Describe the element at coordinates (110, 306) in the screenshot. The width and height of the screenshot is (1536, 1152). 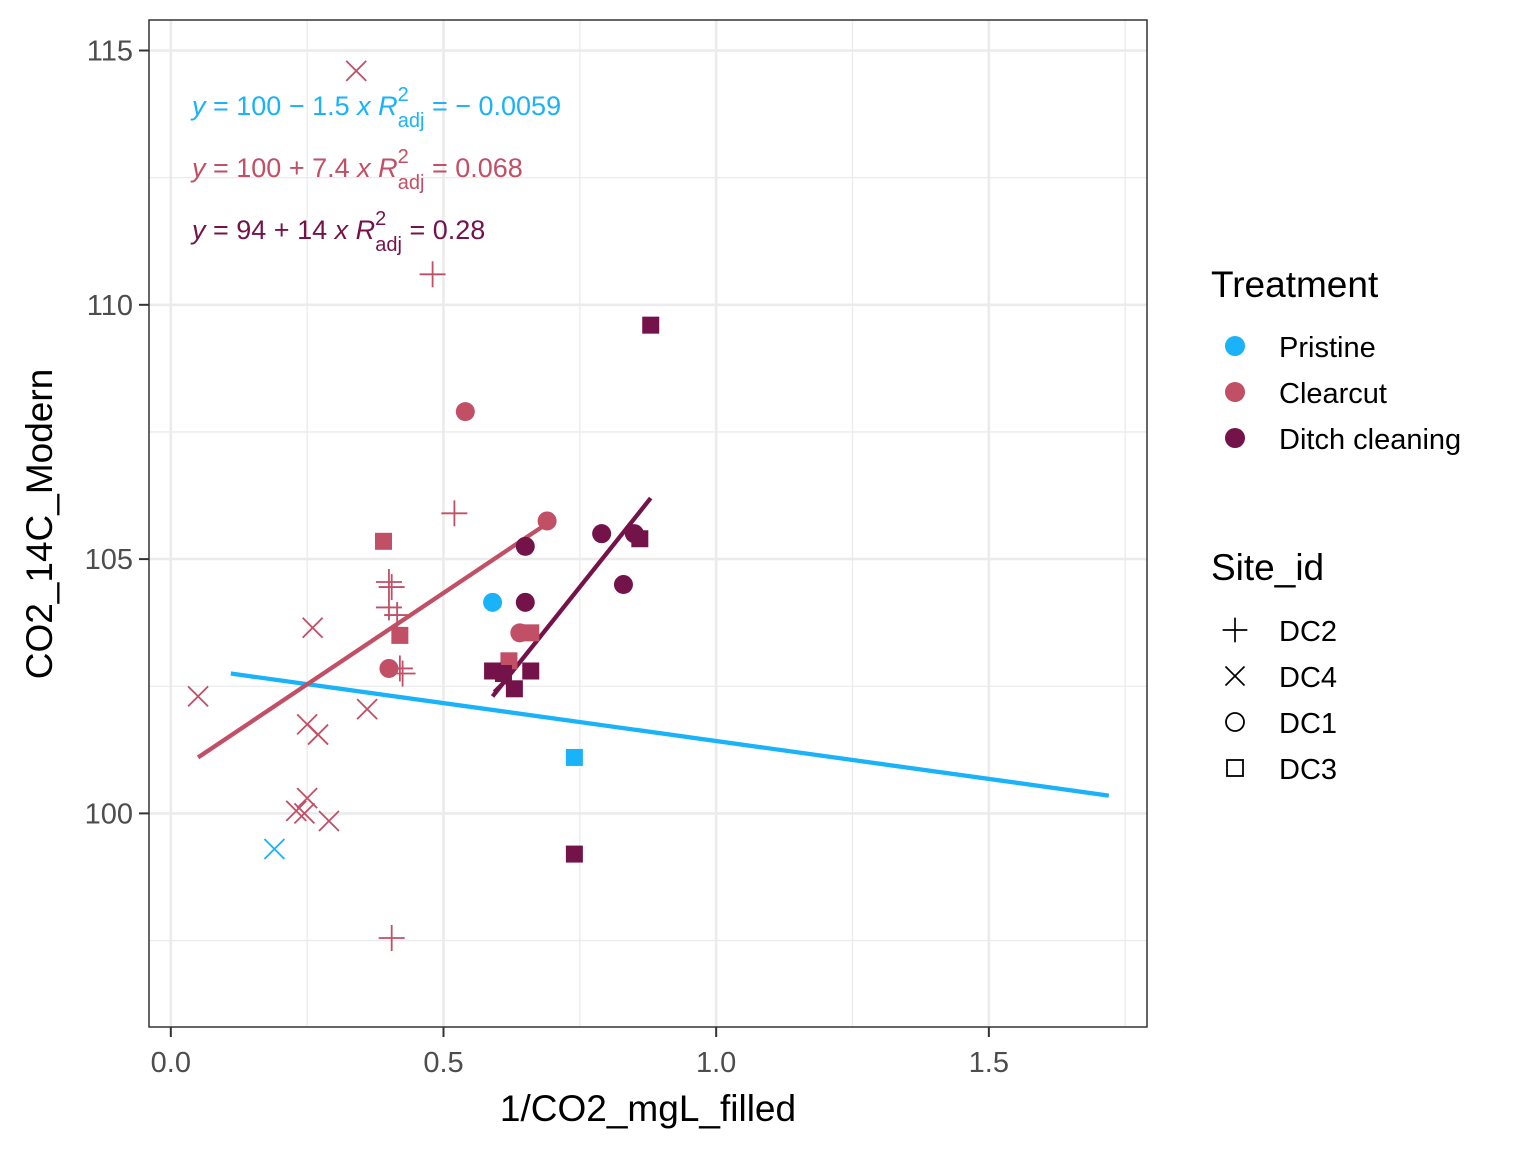
I see `y-tick-label: 110` at that location.